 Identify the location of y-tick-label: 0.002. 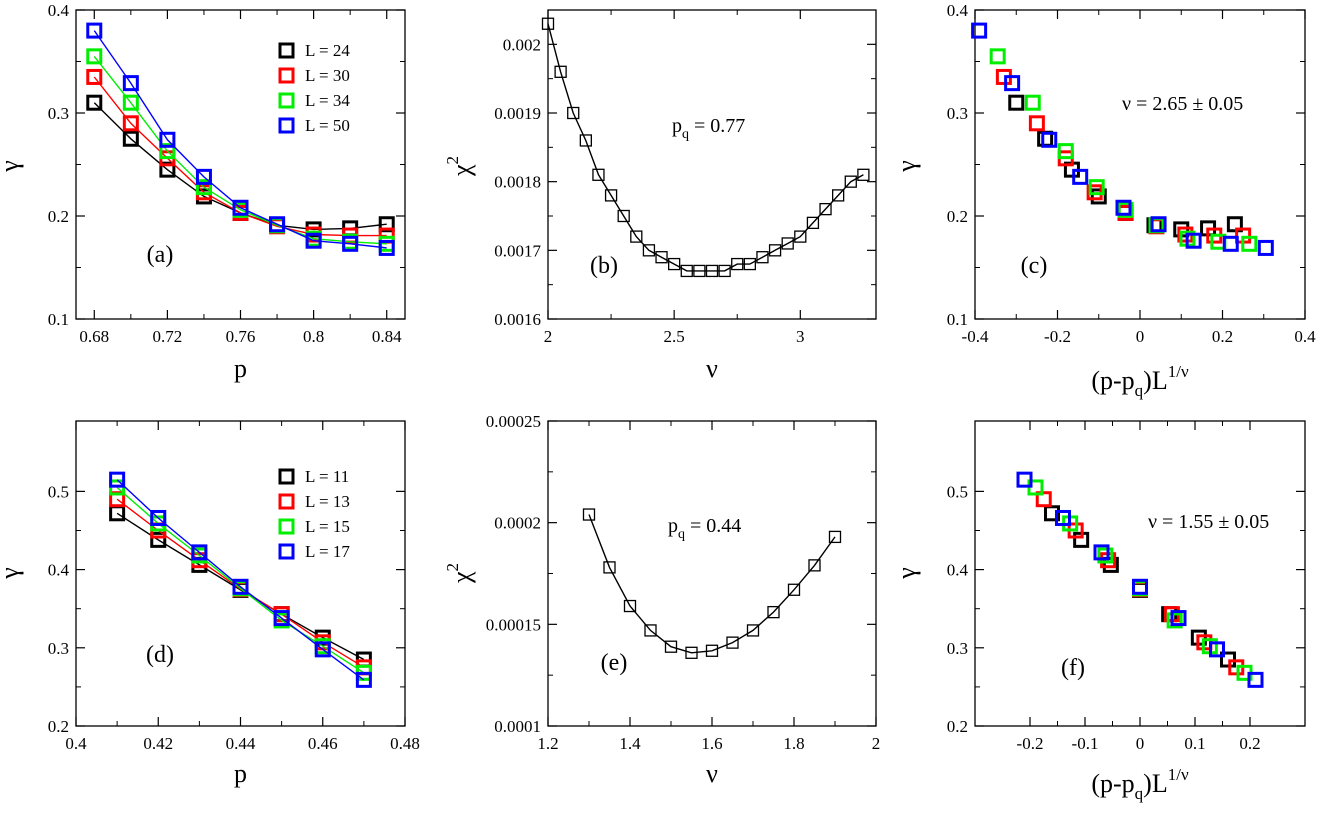
(522, 44).